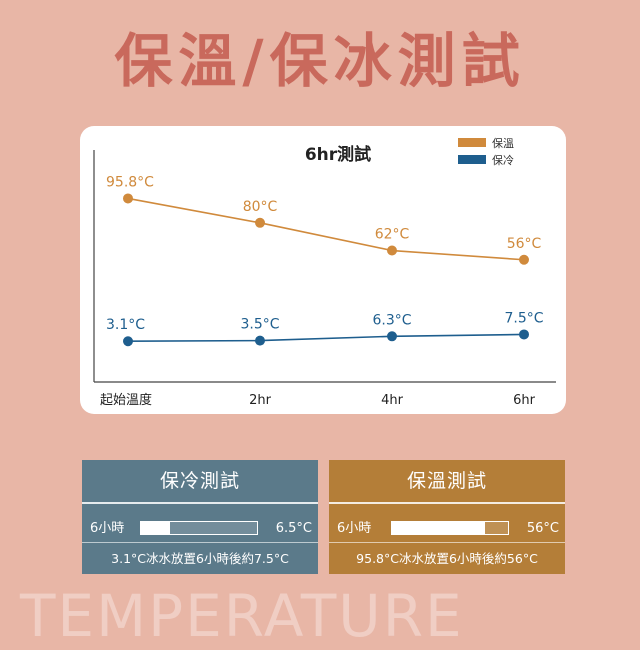  I want to click on warm-panel-note: 95.8°C冰水放置6小時後約56°C, so click(447, 558).